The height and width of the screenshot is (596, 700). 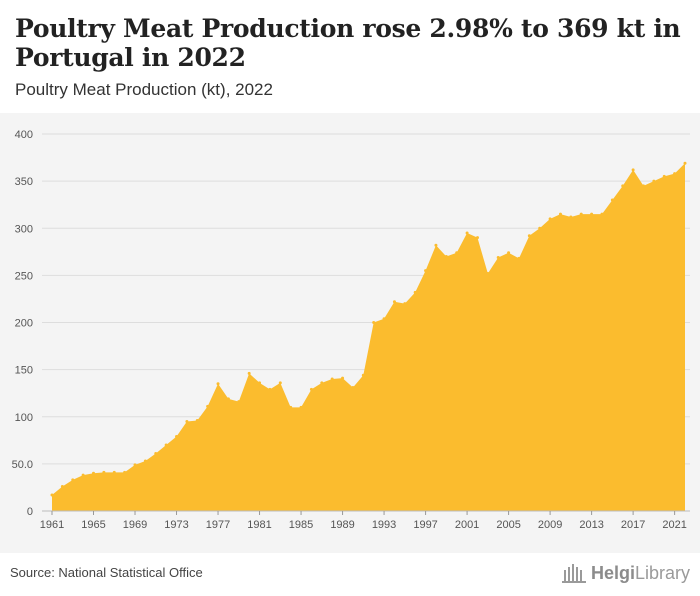 I want to click on x-tick-label: 1969, so click(x=135, y=525).